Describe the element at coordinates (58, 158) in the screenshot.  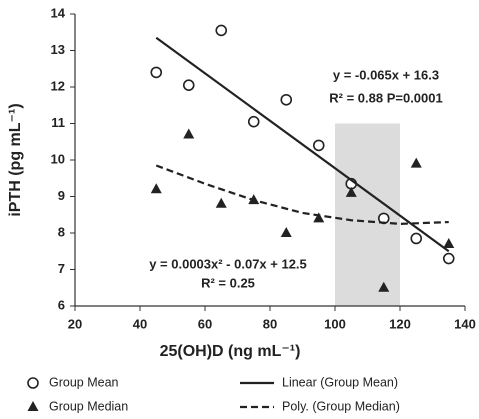
I see `y-tick-label: 10` at that location.